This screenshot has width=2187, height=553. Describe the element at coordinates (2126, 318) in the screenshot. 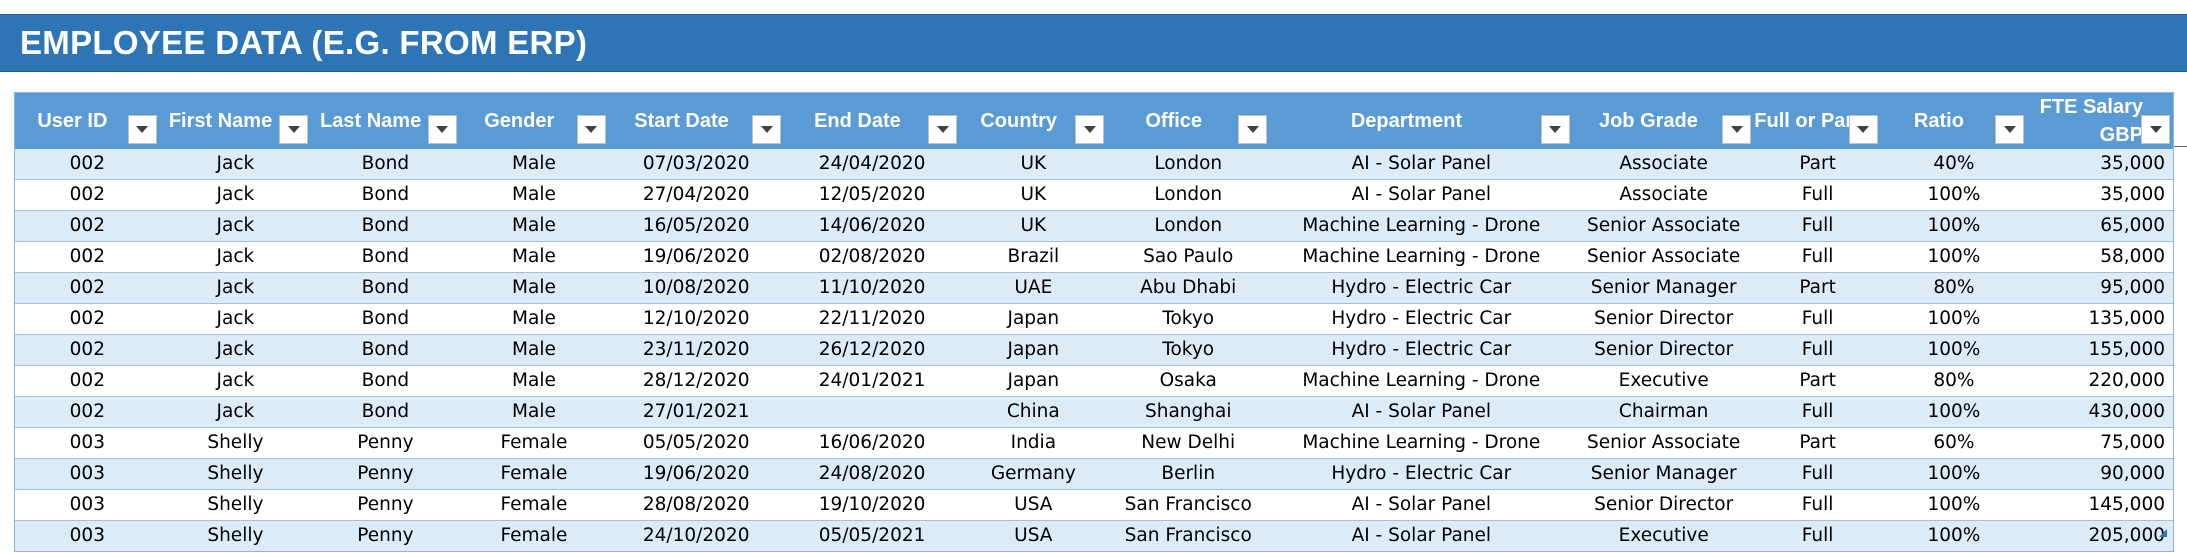

I see `cell-fte-salary-gbp: 135,000` at that location.